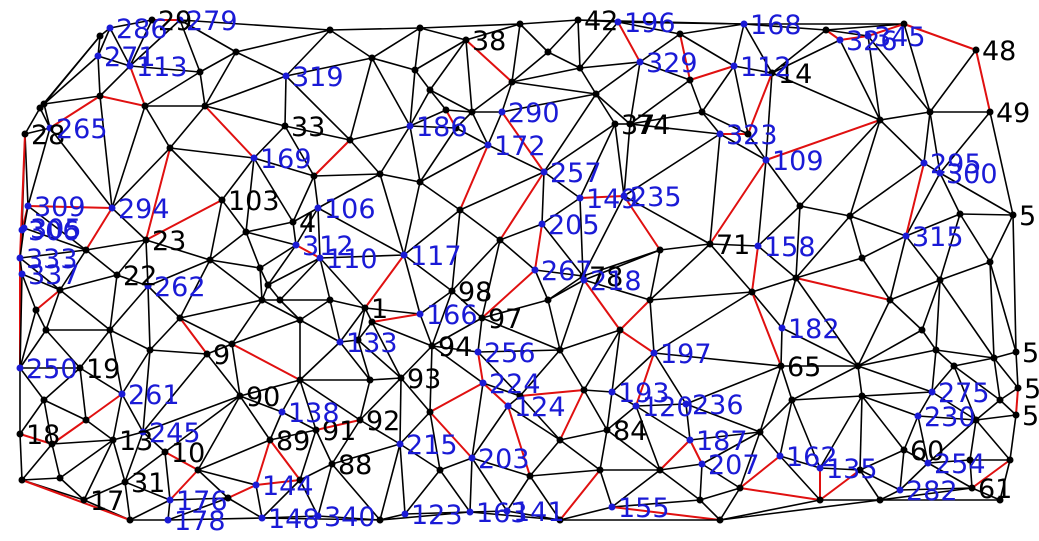 Image resolution: width=1039 pixels, height=541 pixels. What do you see at coordinates (307, 223) in the screenshot?
I see `node-label-4: 4` at bounding box center [307, 223].